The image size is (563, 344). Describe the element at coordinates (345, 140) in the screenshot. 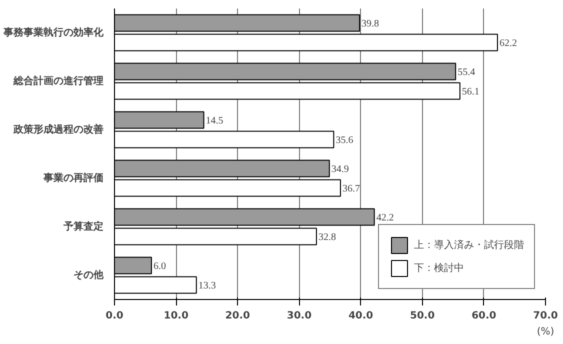

I see `data-label: 35.6` at that location.